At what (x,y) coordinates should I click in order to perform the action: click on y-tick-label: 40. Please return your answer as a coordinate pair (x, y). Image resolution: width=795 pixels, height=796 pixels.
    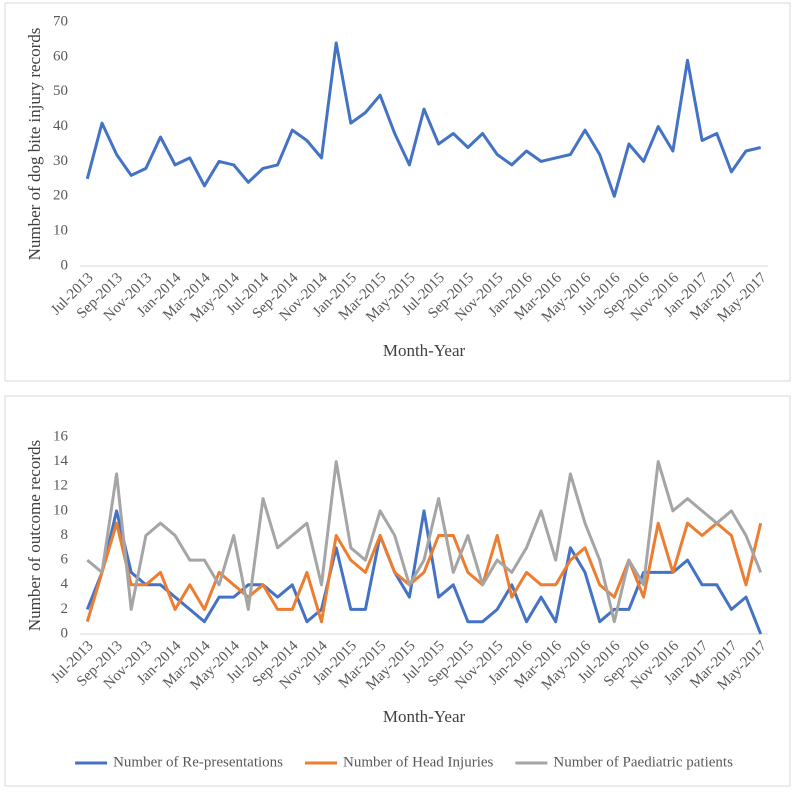
    Looking at the image, I should click on (60, 126).